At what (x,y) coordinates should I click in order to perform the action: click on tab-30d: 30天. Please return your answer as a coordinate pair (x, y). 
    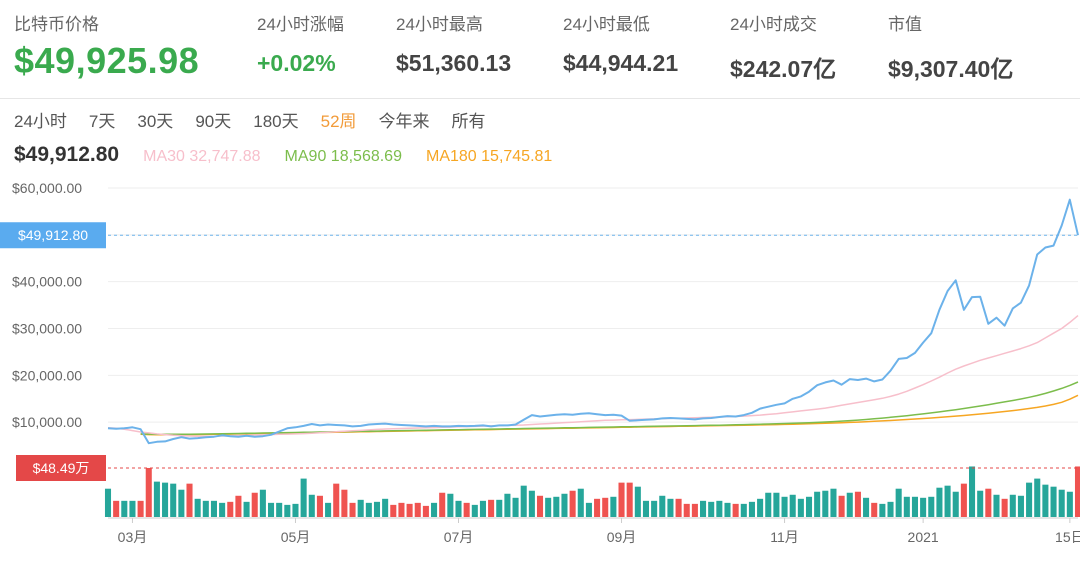
    Looking at the image, I should click on (155, 121).